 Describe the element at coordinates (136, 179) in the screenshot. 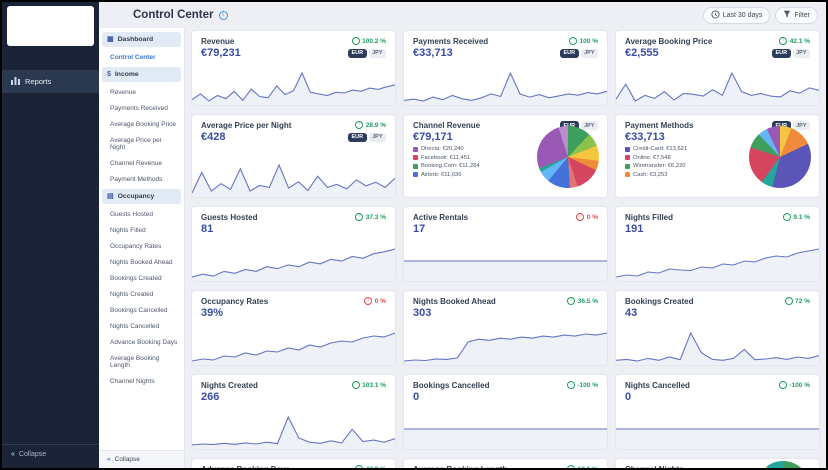

I see `sidebar-item-label: Payment Methods` at that location.